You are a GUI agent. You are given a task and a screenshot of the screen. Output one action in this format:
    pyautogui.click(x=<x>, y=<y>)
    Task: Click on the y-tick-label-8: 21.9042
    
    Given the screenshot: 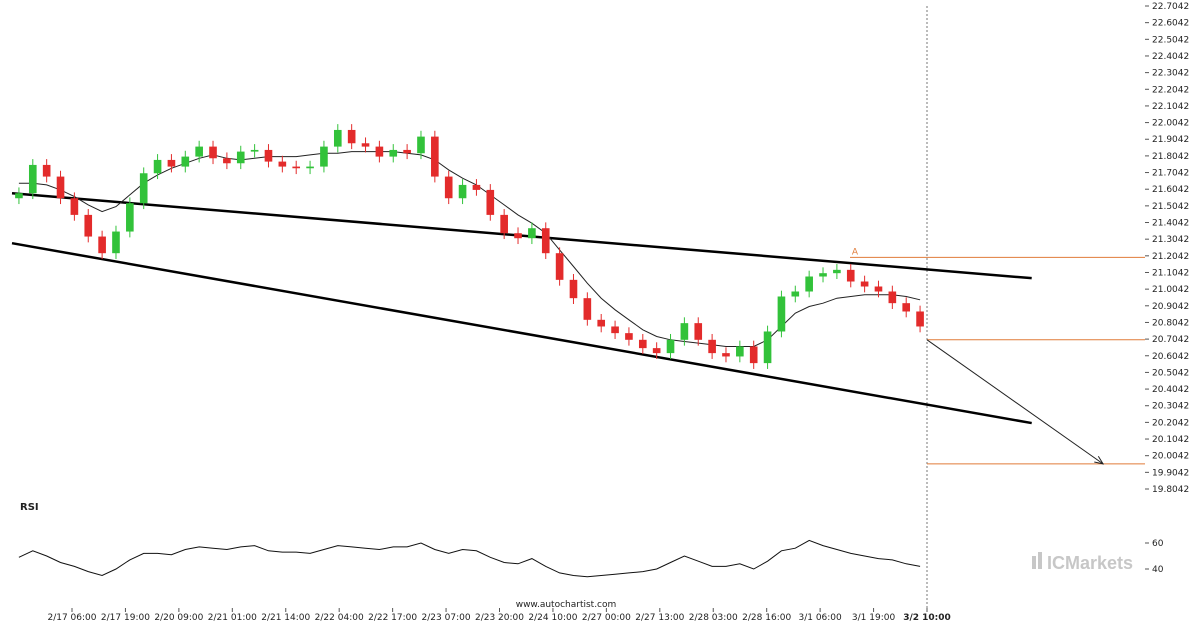 What is the action you would take?
    pyautogui.click(x=1170, y=140)
    